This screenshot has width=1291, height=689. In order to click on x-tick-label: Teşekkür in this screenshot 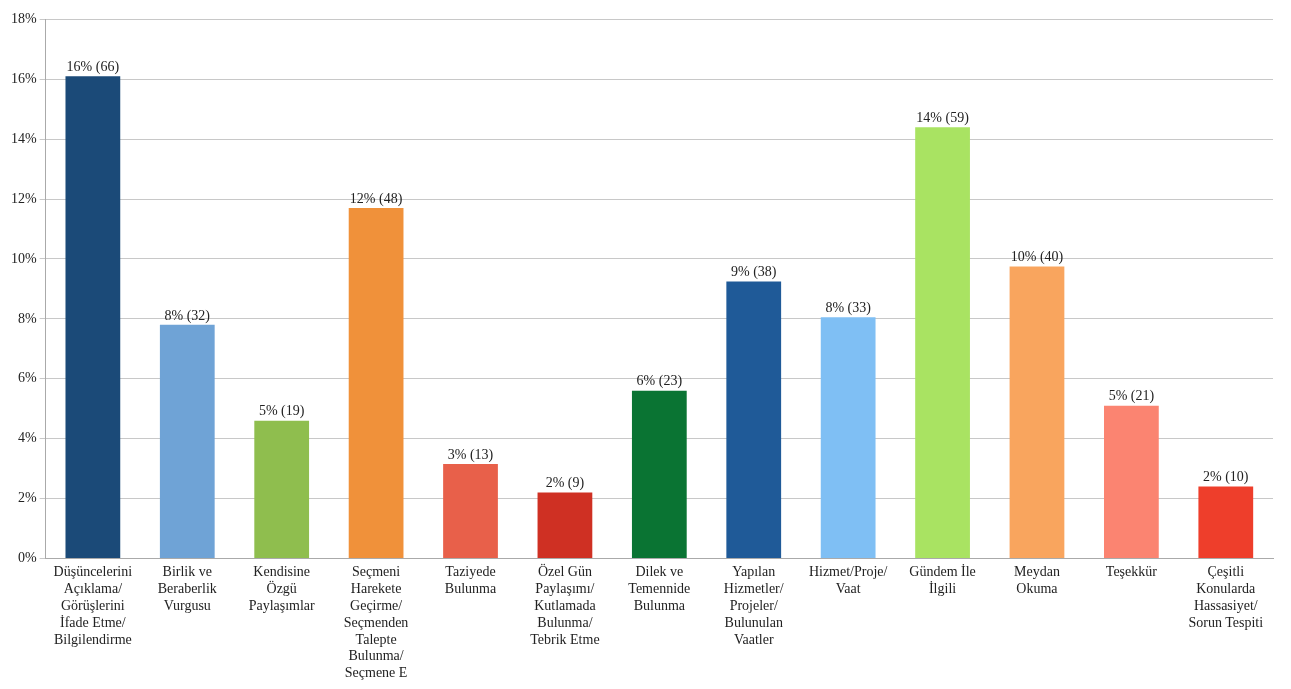, I will do `click(1131, 572)`.